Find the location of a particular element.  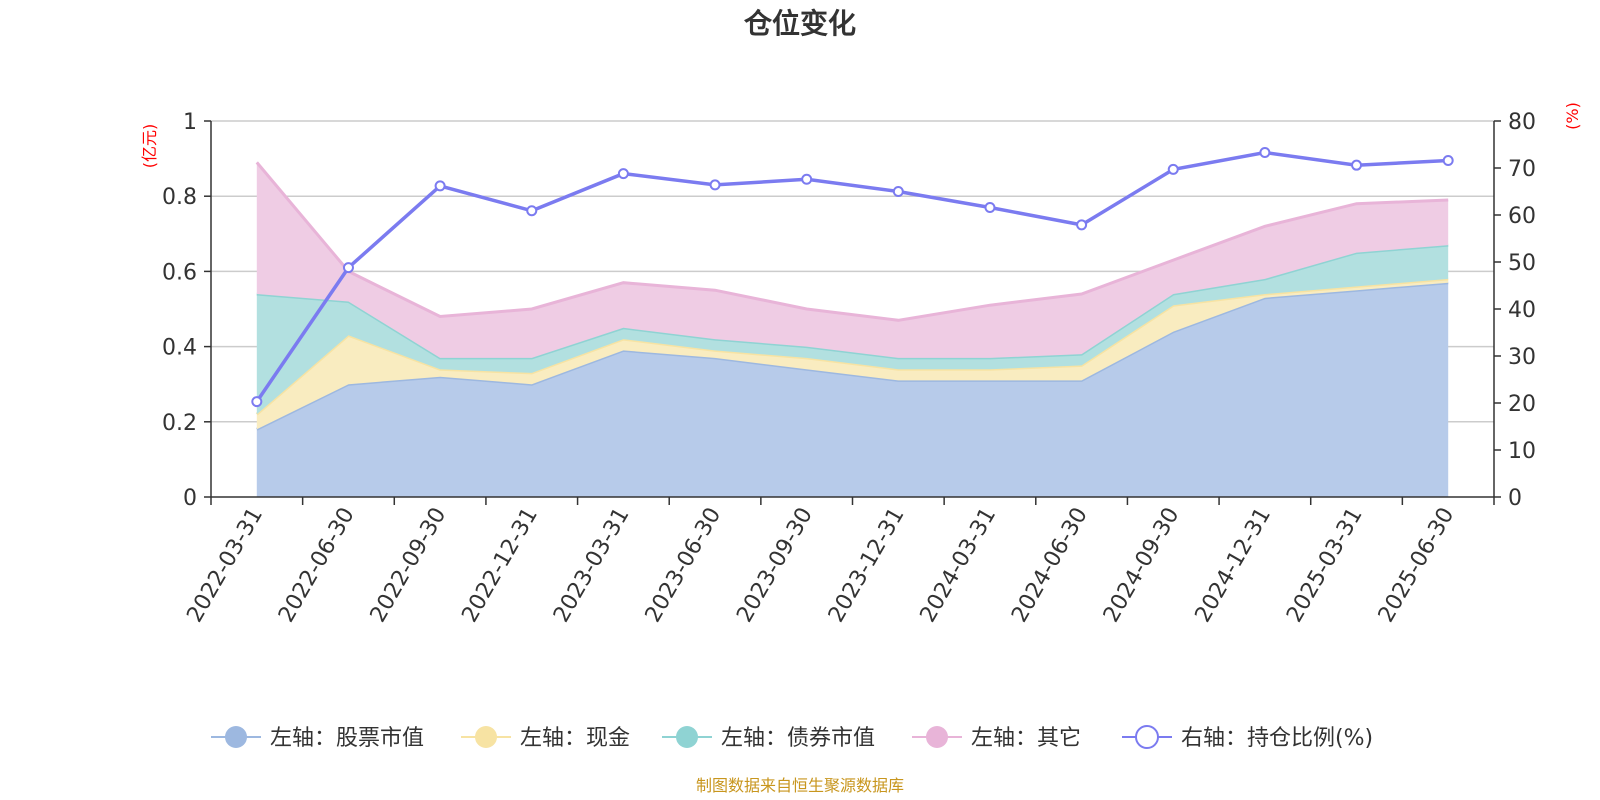

legend-label: 左轴：现金 is located at coordinates (575, 738).